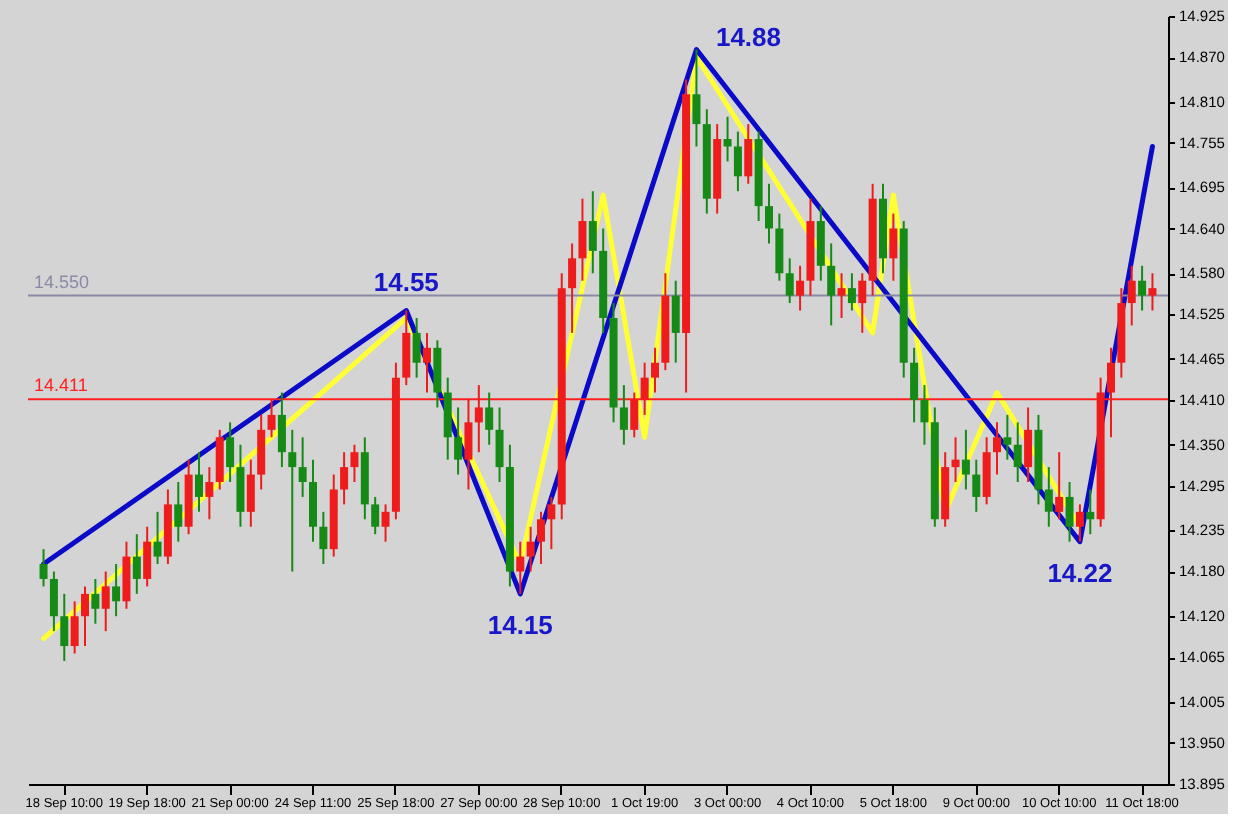 This screenshot has width=1238, height=824. Describe the element at coordinates (748, 36) in the screenshot. I see `annotation: 14.88` at that location.